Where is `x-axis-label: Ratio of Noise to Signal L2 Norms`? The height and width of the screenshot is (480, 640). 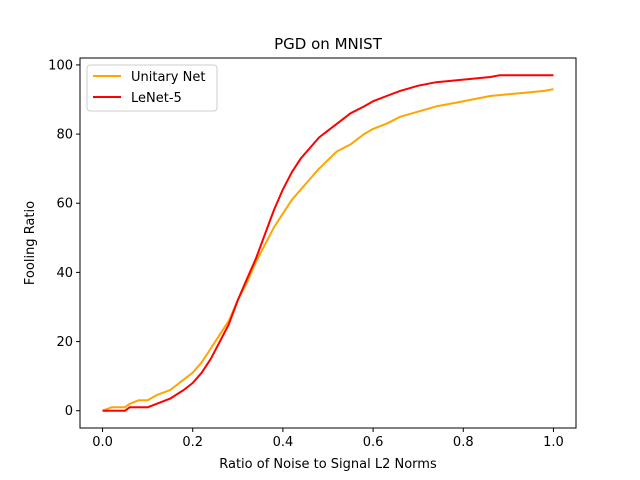 x-axis-label: Ratio of Noise to Signal L2 Norms is located at coordinates (328, 464).